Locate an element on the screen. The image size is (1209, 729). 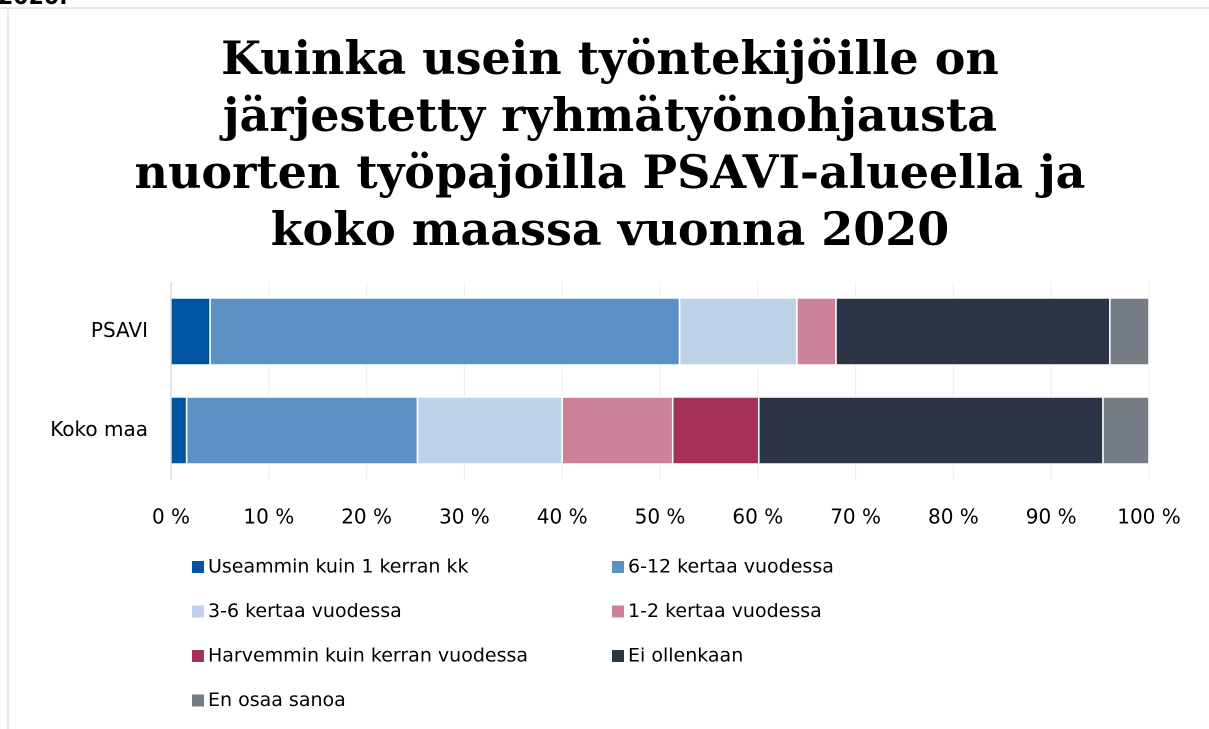
x-tick-label: 50 % is located at coordinates (660, 517).